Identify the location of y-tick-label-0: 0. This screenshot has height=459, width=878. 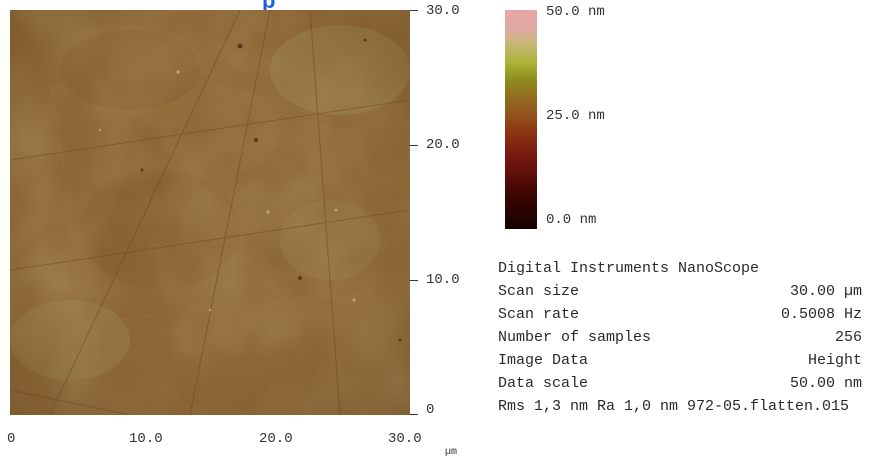
(430, 410).